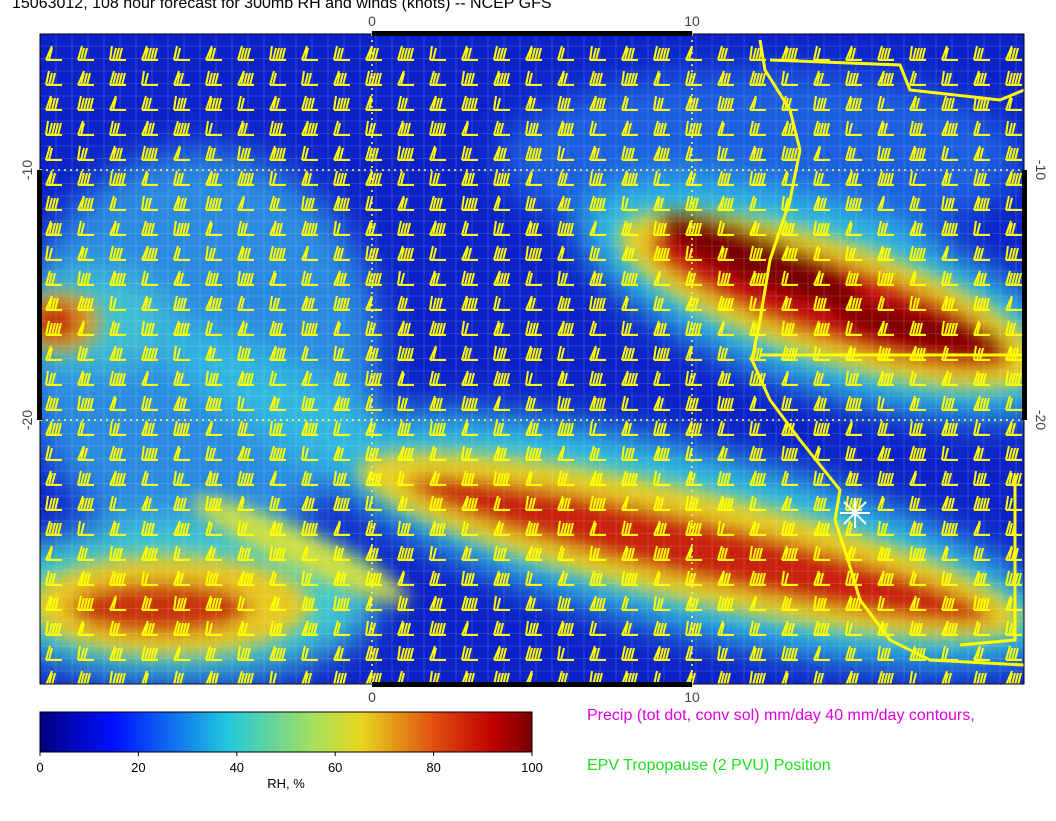 The image size is (1056, 821). Describe the element at coordinates (27, 170) in the screenshot. I see `y-tick-label: -10` at that location.